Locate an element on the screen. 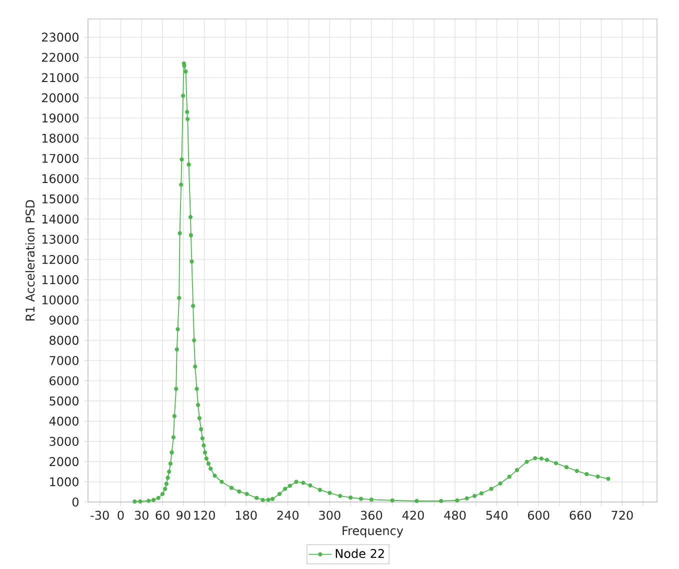  x-tick-label: 720 is located at coordinates (622, 515).